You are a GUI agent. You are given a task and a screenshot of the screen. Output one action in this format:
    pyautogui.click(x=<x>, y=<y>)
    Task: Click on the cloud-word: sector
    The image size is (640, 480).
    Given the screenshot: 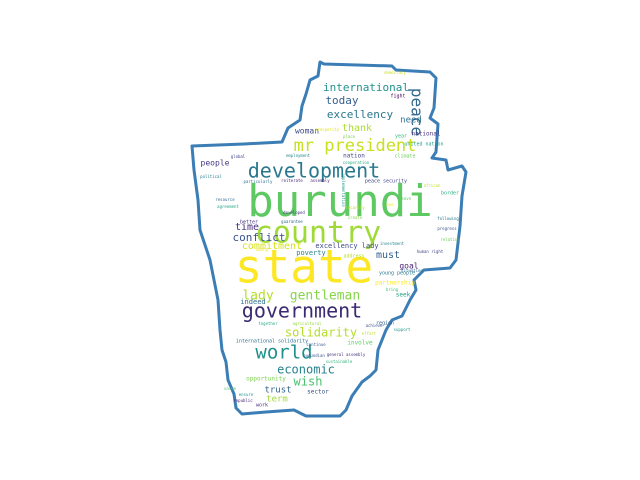 What is the action you would take?
    pyautogui.click(x=318, y=392)
    